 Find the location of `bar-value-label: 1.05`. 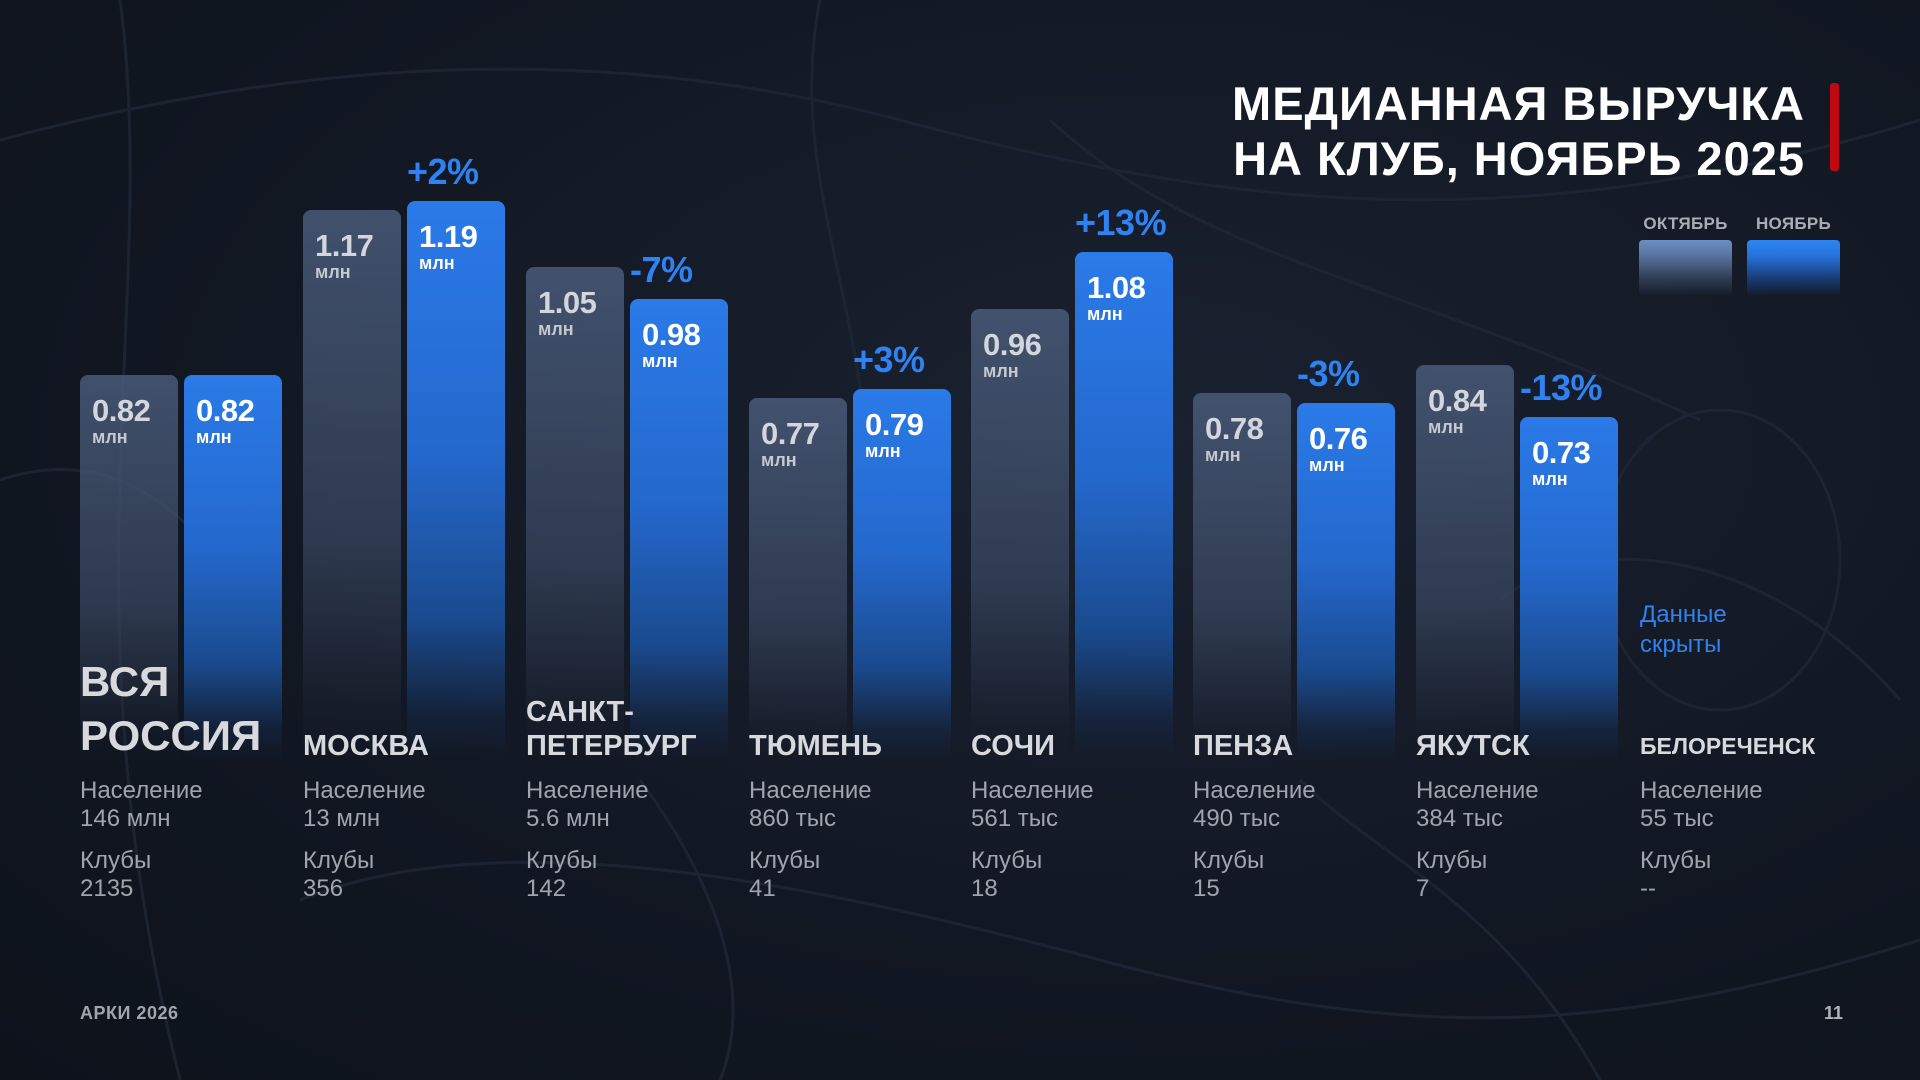

bar-value-label: 1.05 is located at coordinates (567, 302).